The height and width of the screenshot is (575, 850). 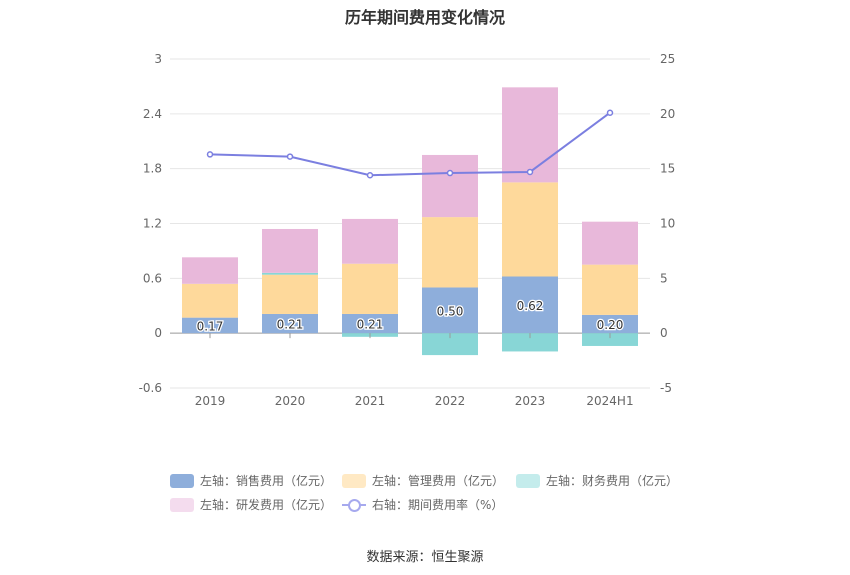 I want to click on legend-swatch-finance, so click(x=528, y=480).